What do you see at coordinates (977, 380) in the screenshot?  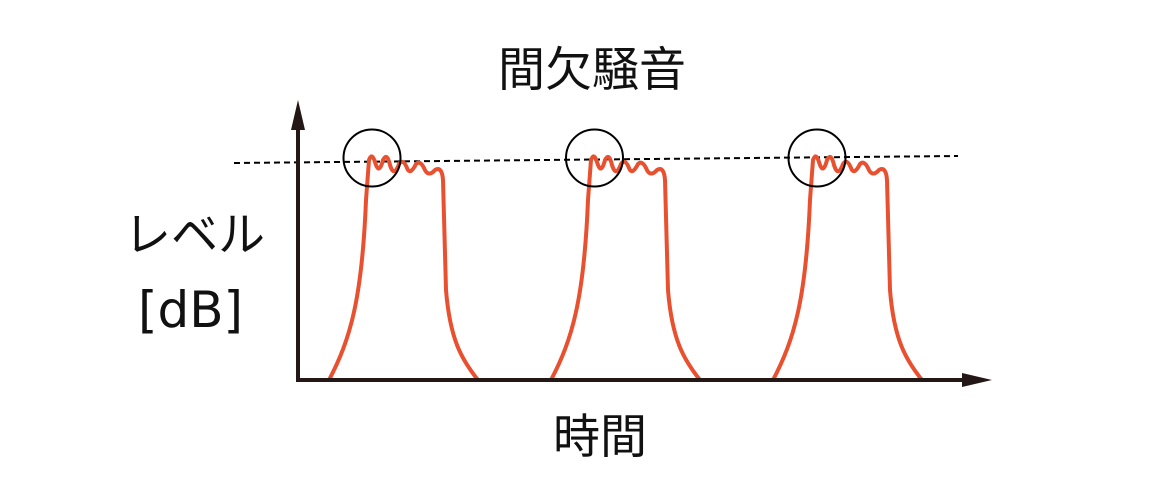 I see `x-axis-arrow` at bounding box center [977, 380].